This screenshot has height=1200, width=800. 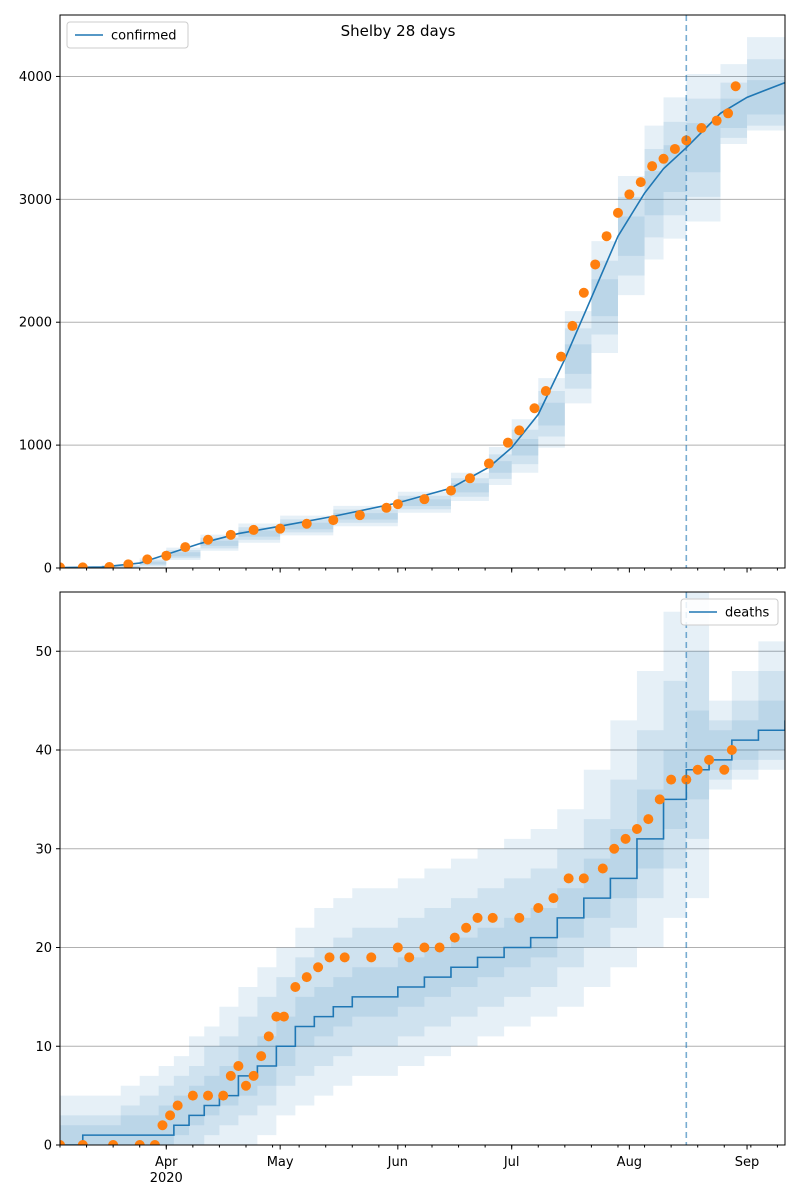 I want to click on y-tick-label: 2000, so click(x=35, y=323).